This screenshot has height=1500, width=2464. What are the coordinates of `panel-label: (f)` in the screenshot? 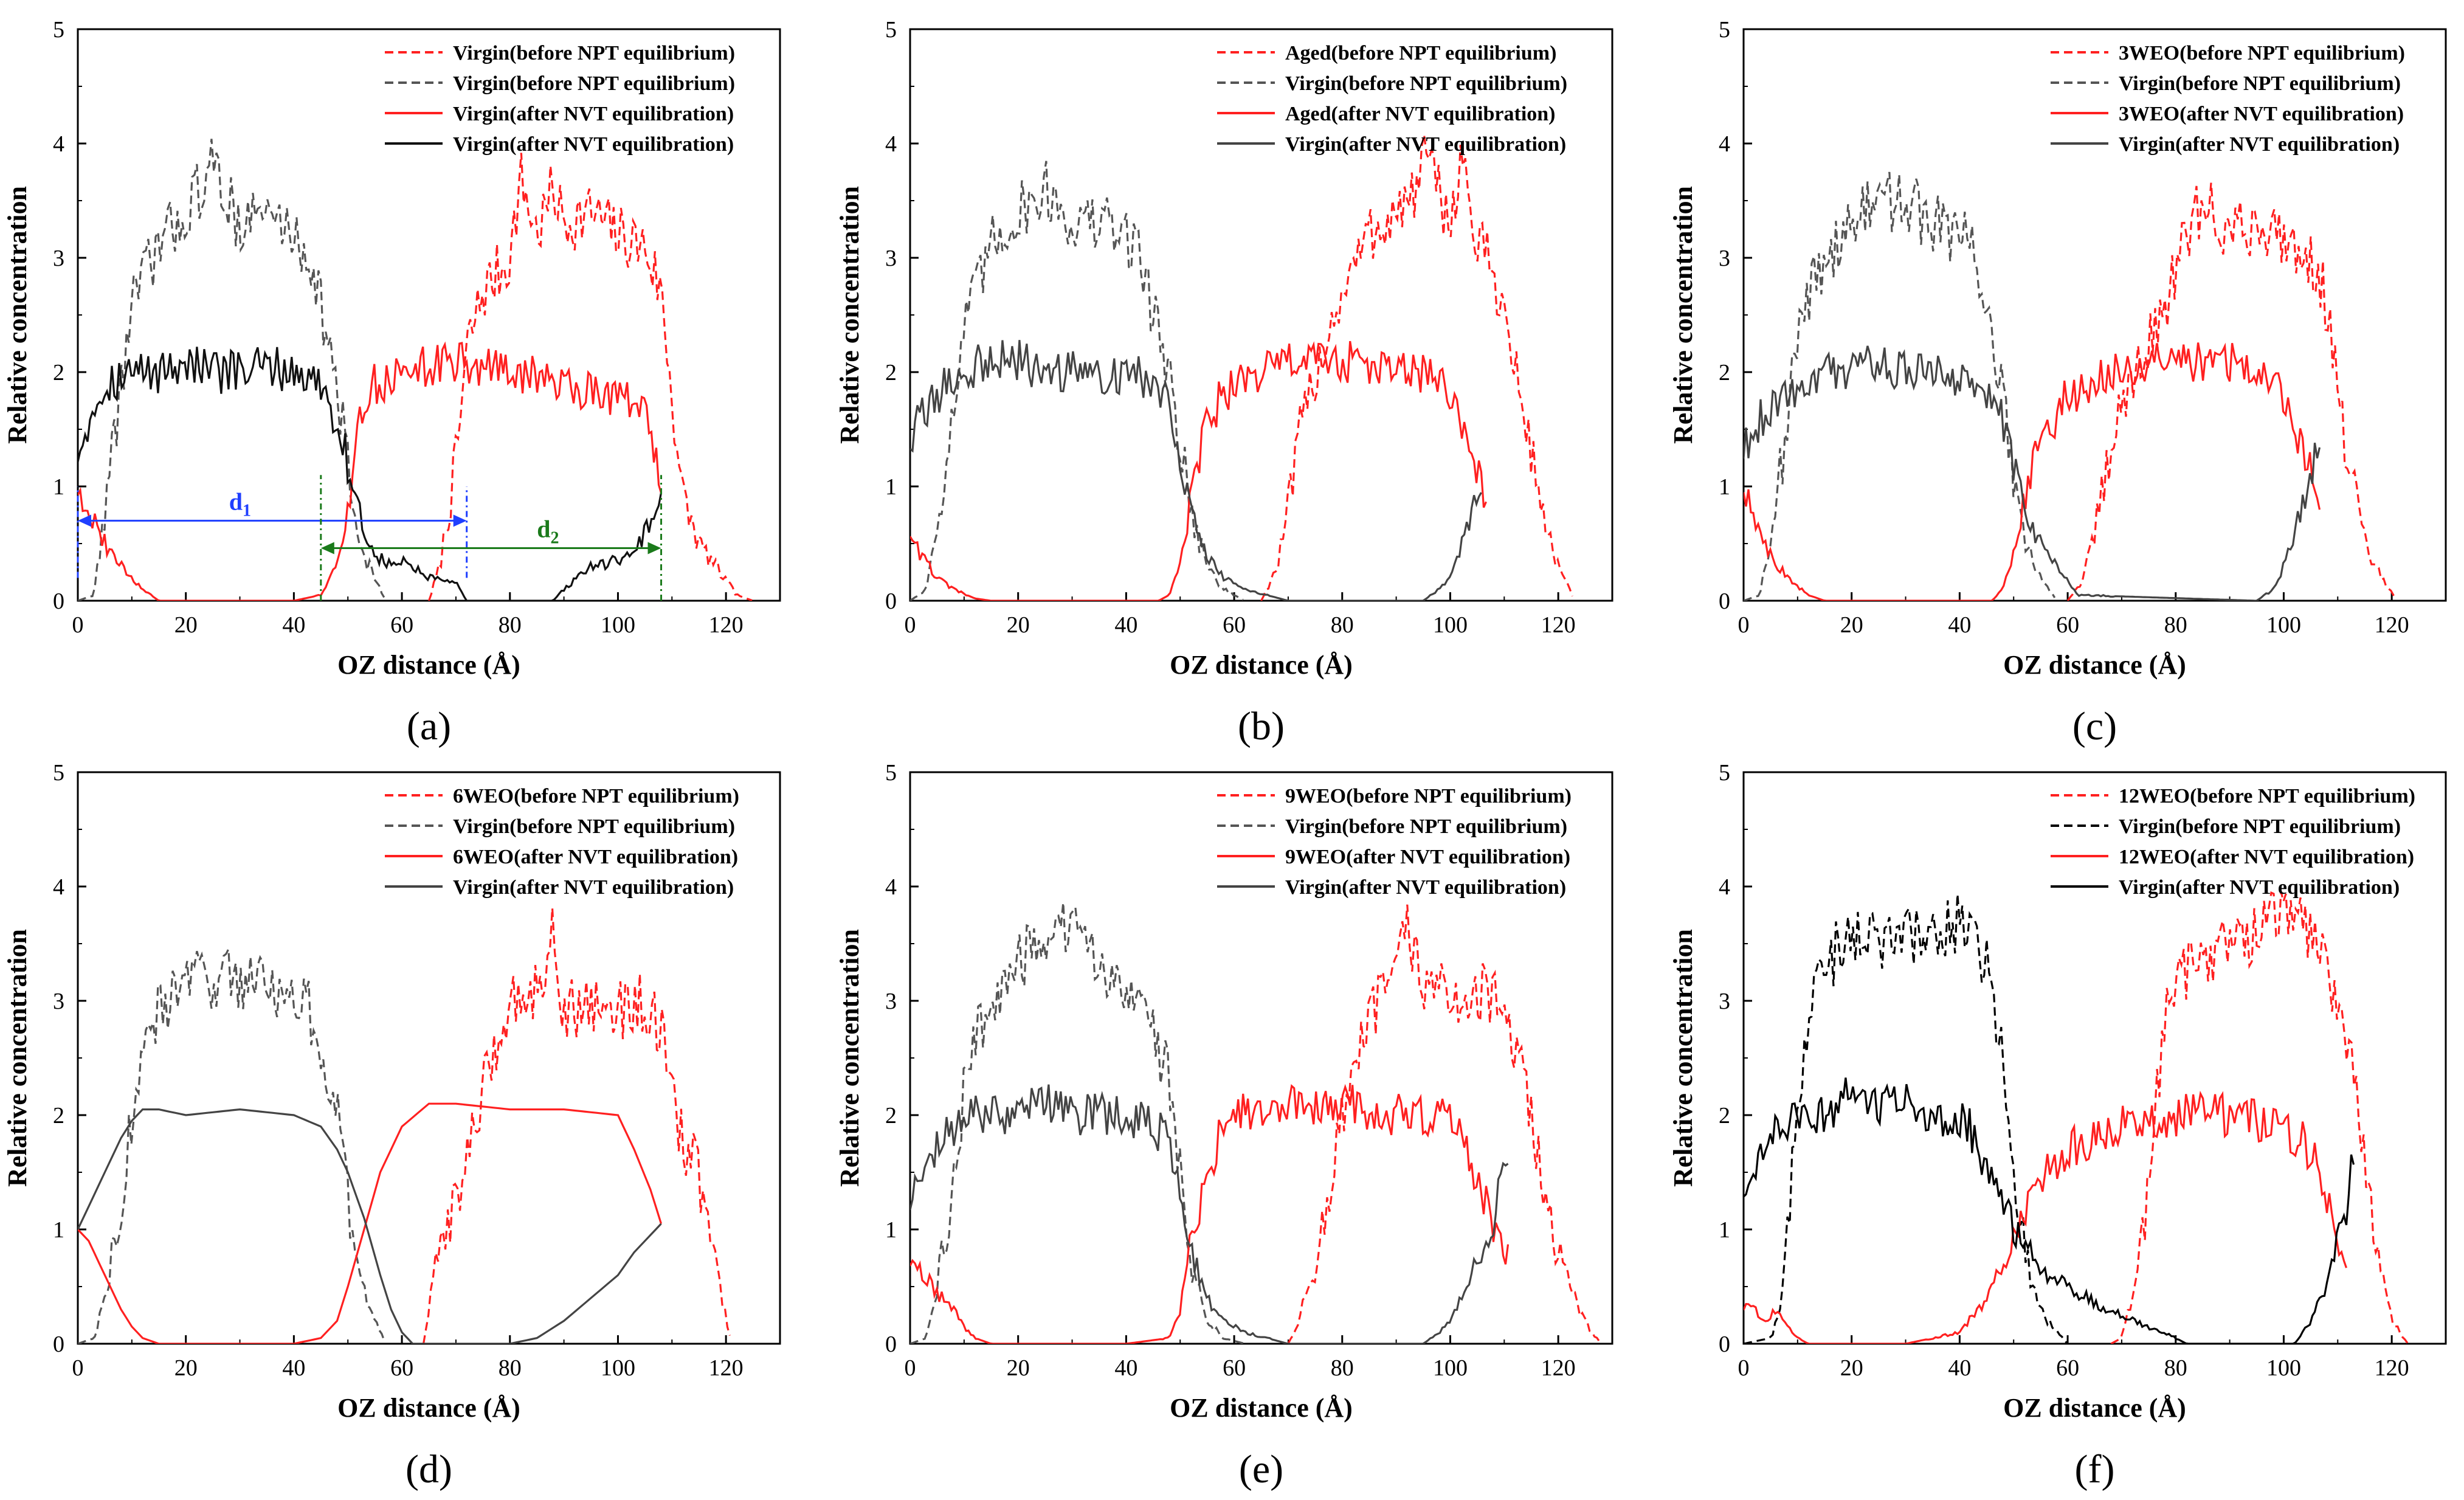 It's located at (2095, 1469).